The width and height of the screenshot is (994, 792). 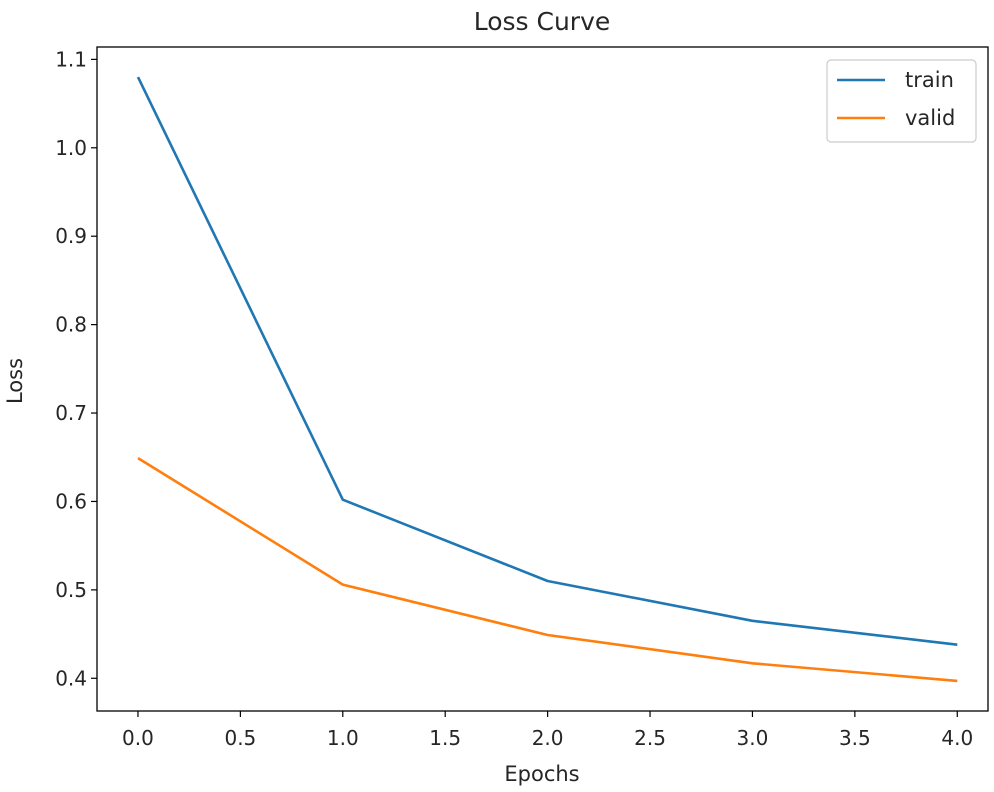 I want to click on x-tick-label: 0.5, so click(x=240, y=738).